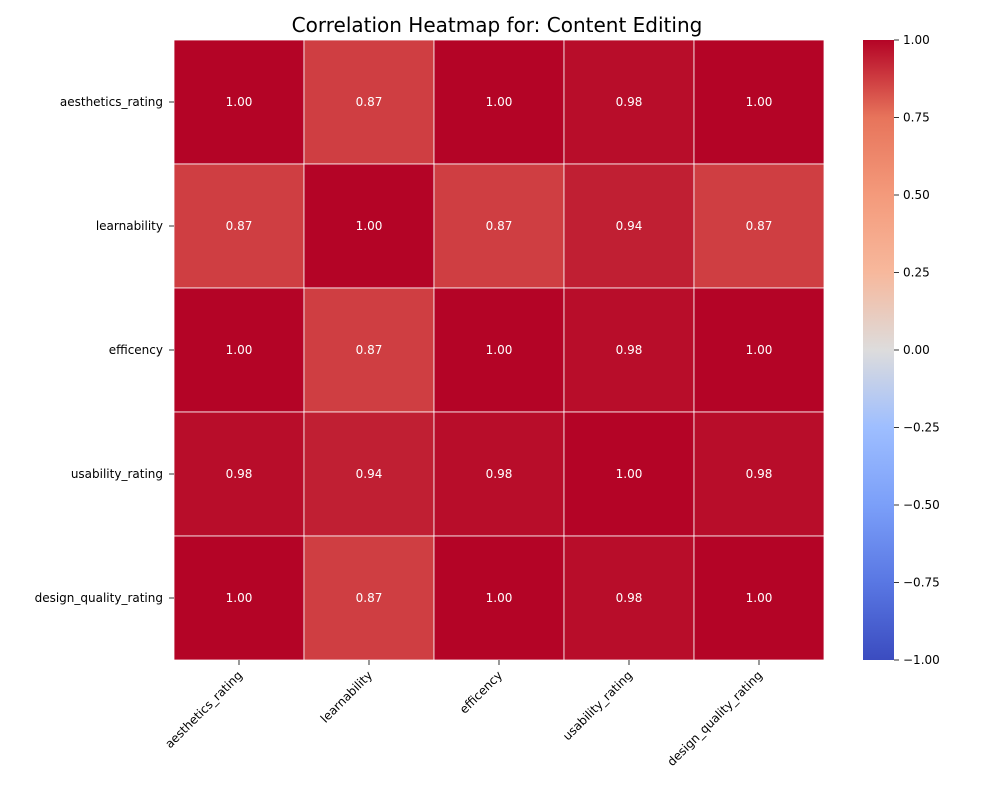 Image resolution: width=1000 pixels, height=800 pixels. What do you see at coordinates (921, 428) in the screenshot?
I see `colorbar-tick-label: −0.25` at bounding box center [921, 428].